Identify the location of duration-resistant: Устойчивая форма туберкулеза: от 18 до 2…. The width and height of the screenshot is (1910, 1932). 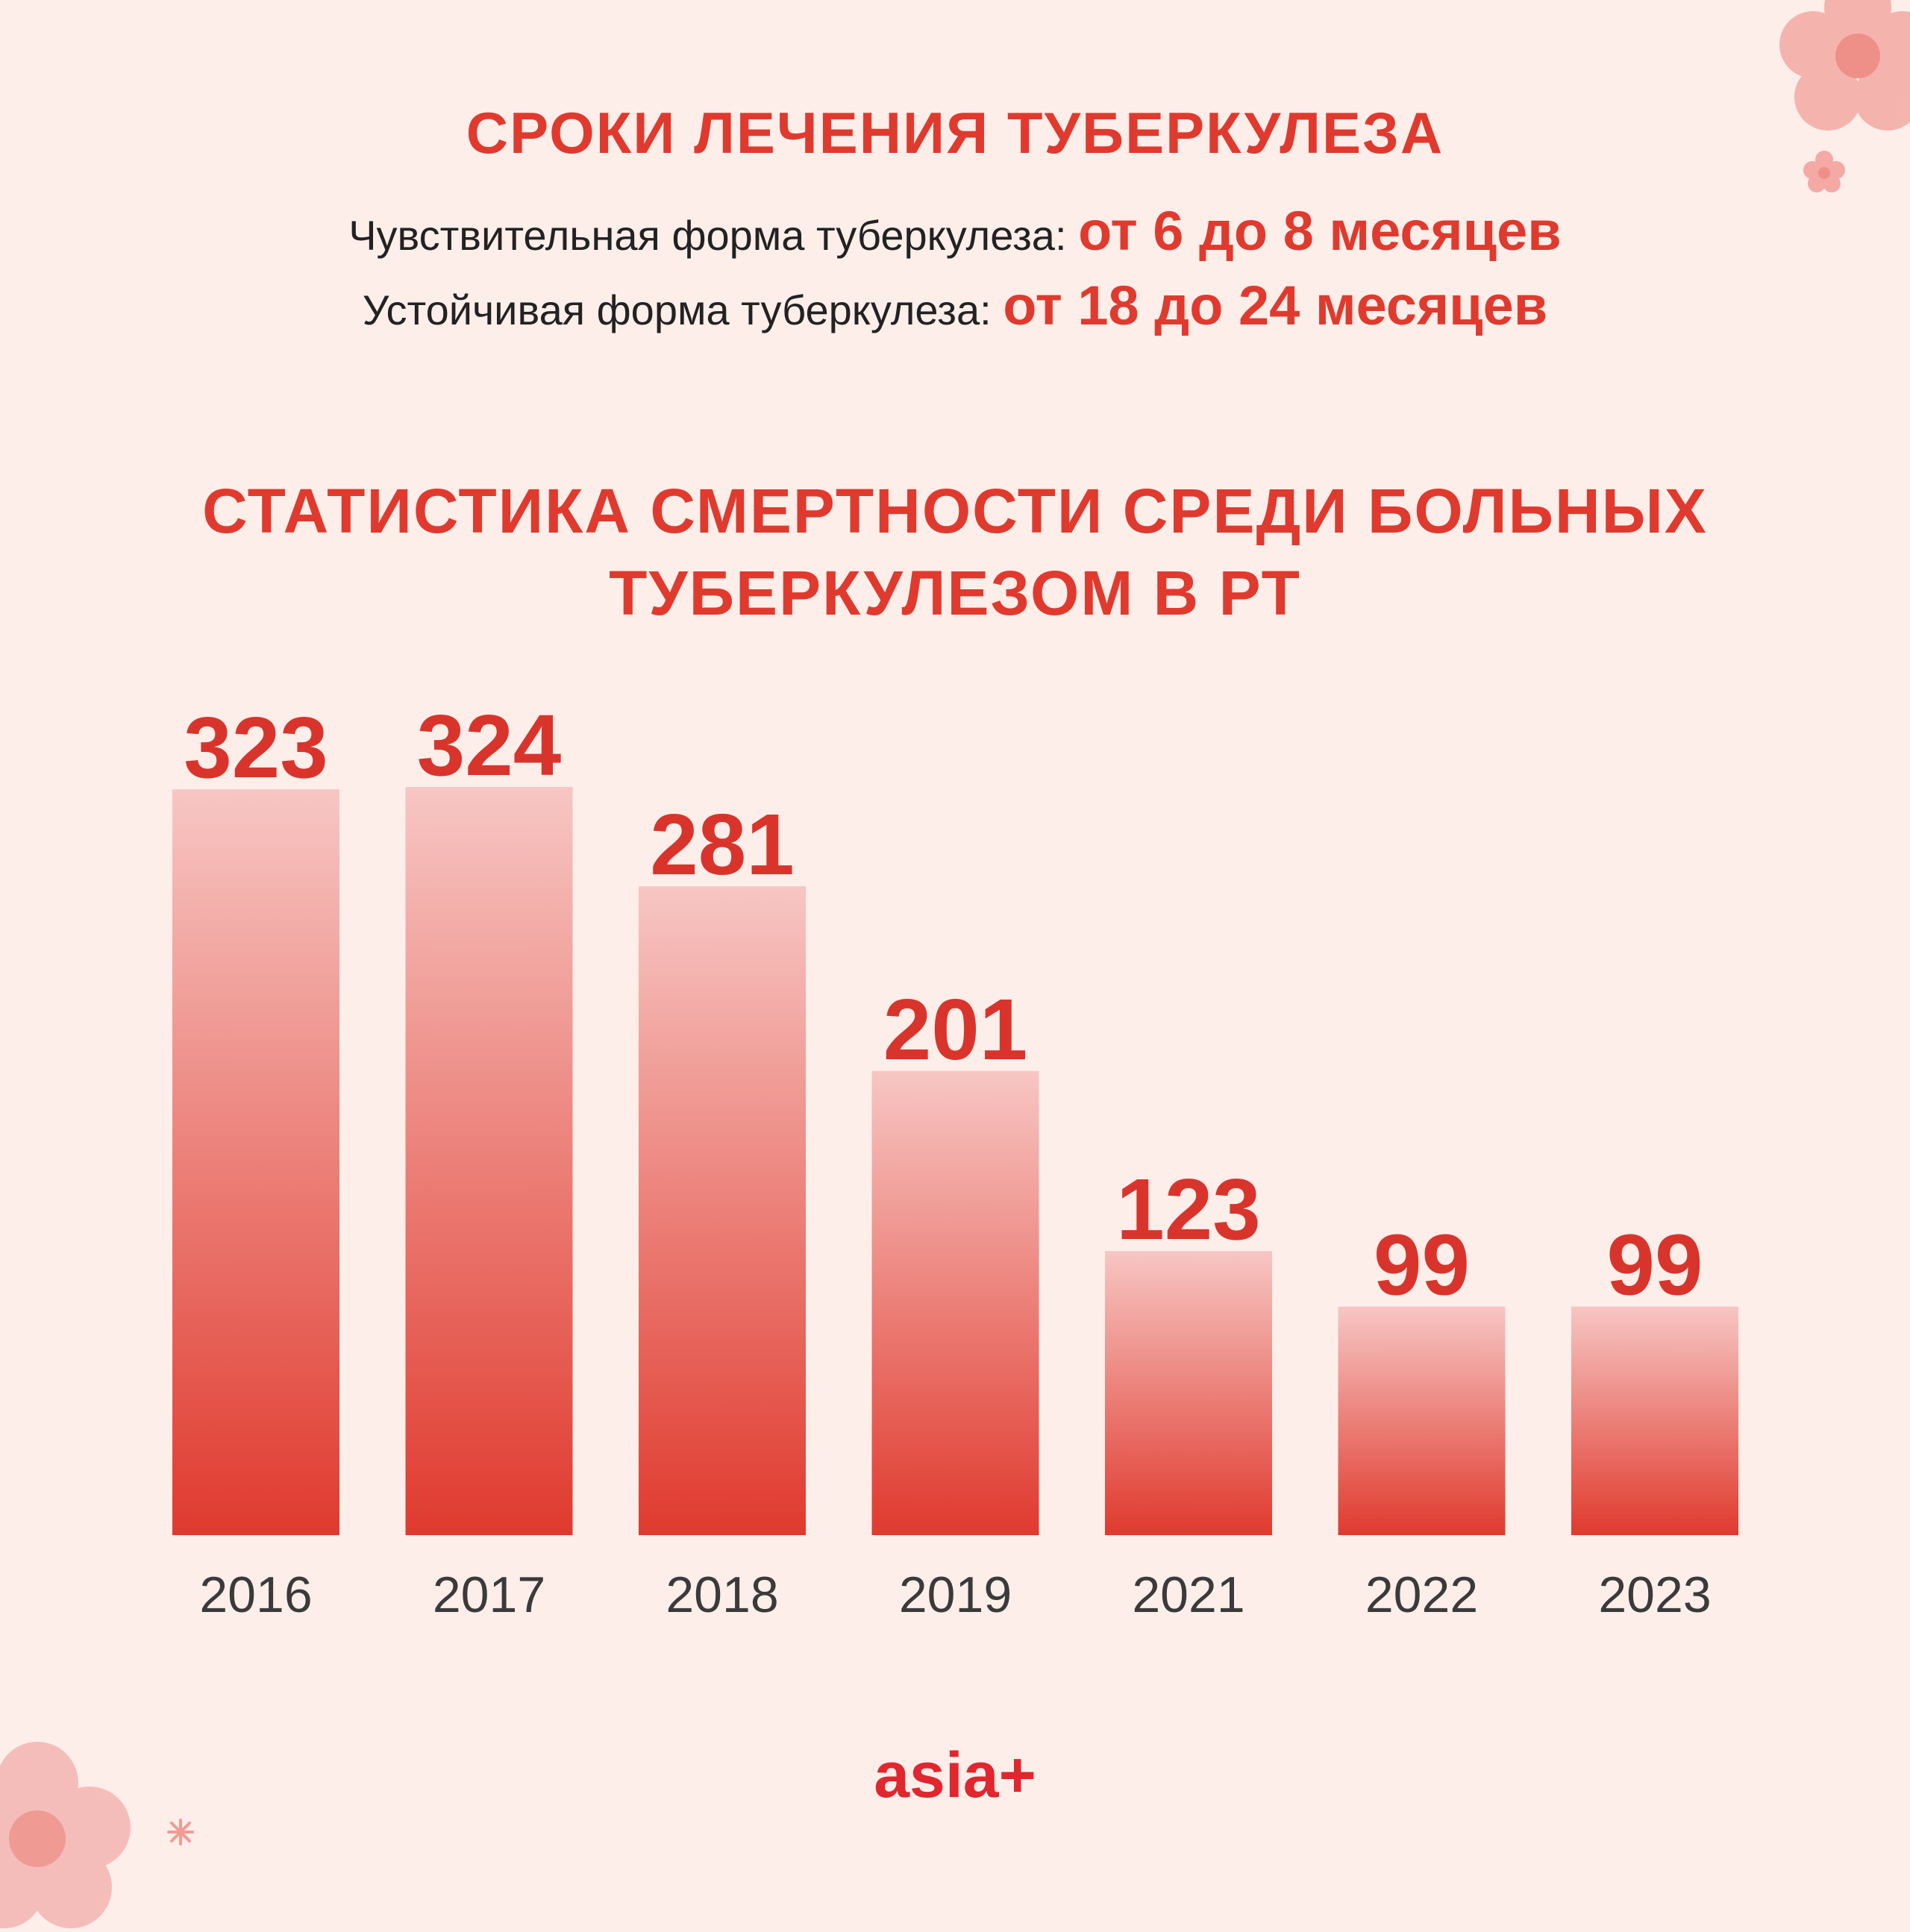
(955, 308).